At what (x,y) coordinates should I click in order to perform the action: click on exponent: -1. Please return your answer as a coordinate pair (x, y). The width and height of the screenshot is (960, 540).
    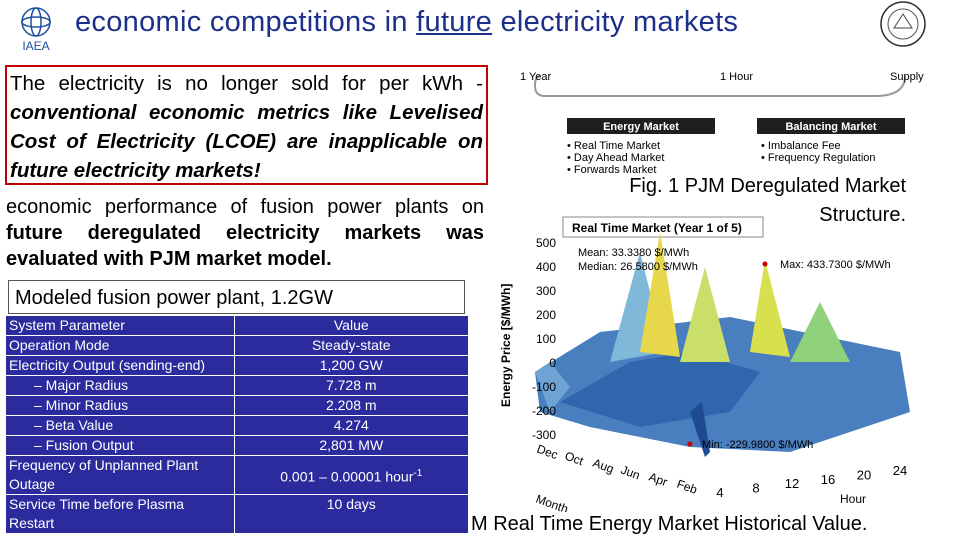
    Looking at the image, I should click on (418, 473).